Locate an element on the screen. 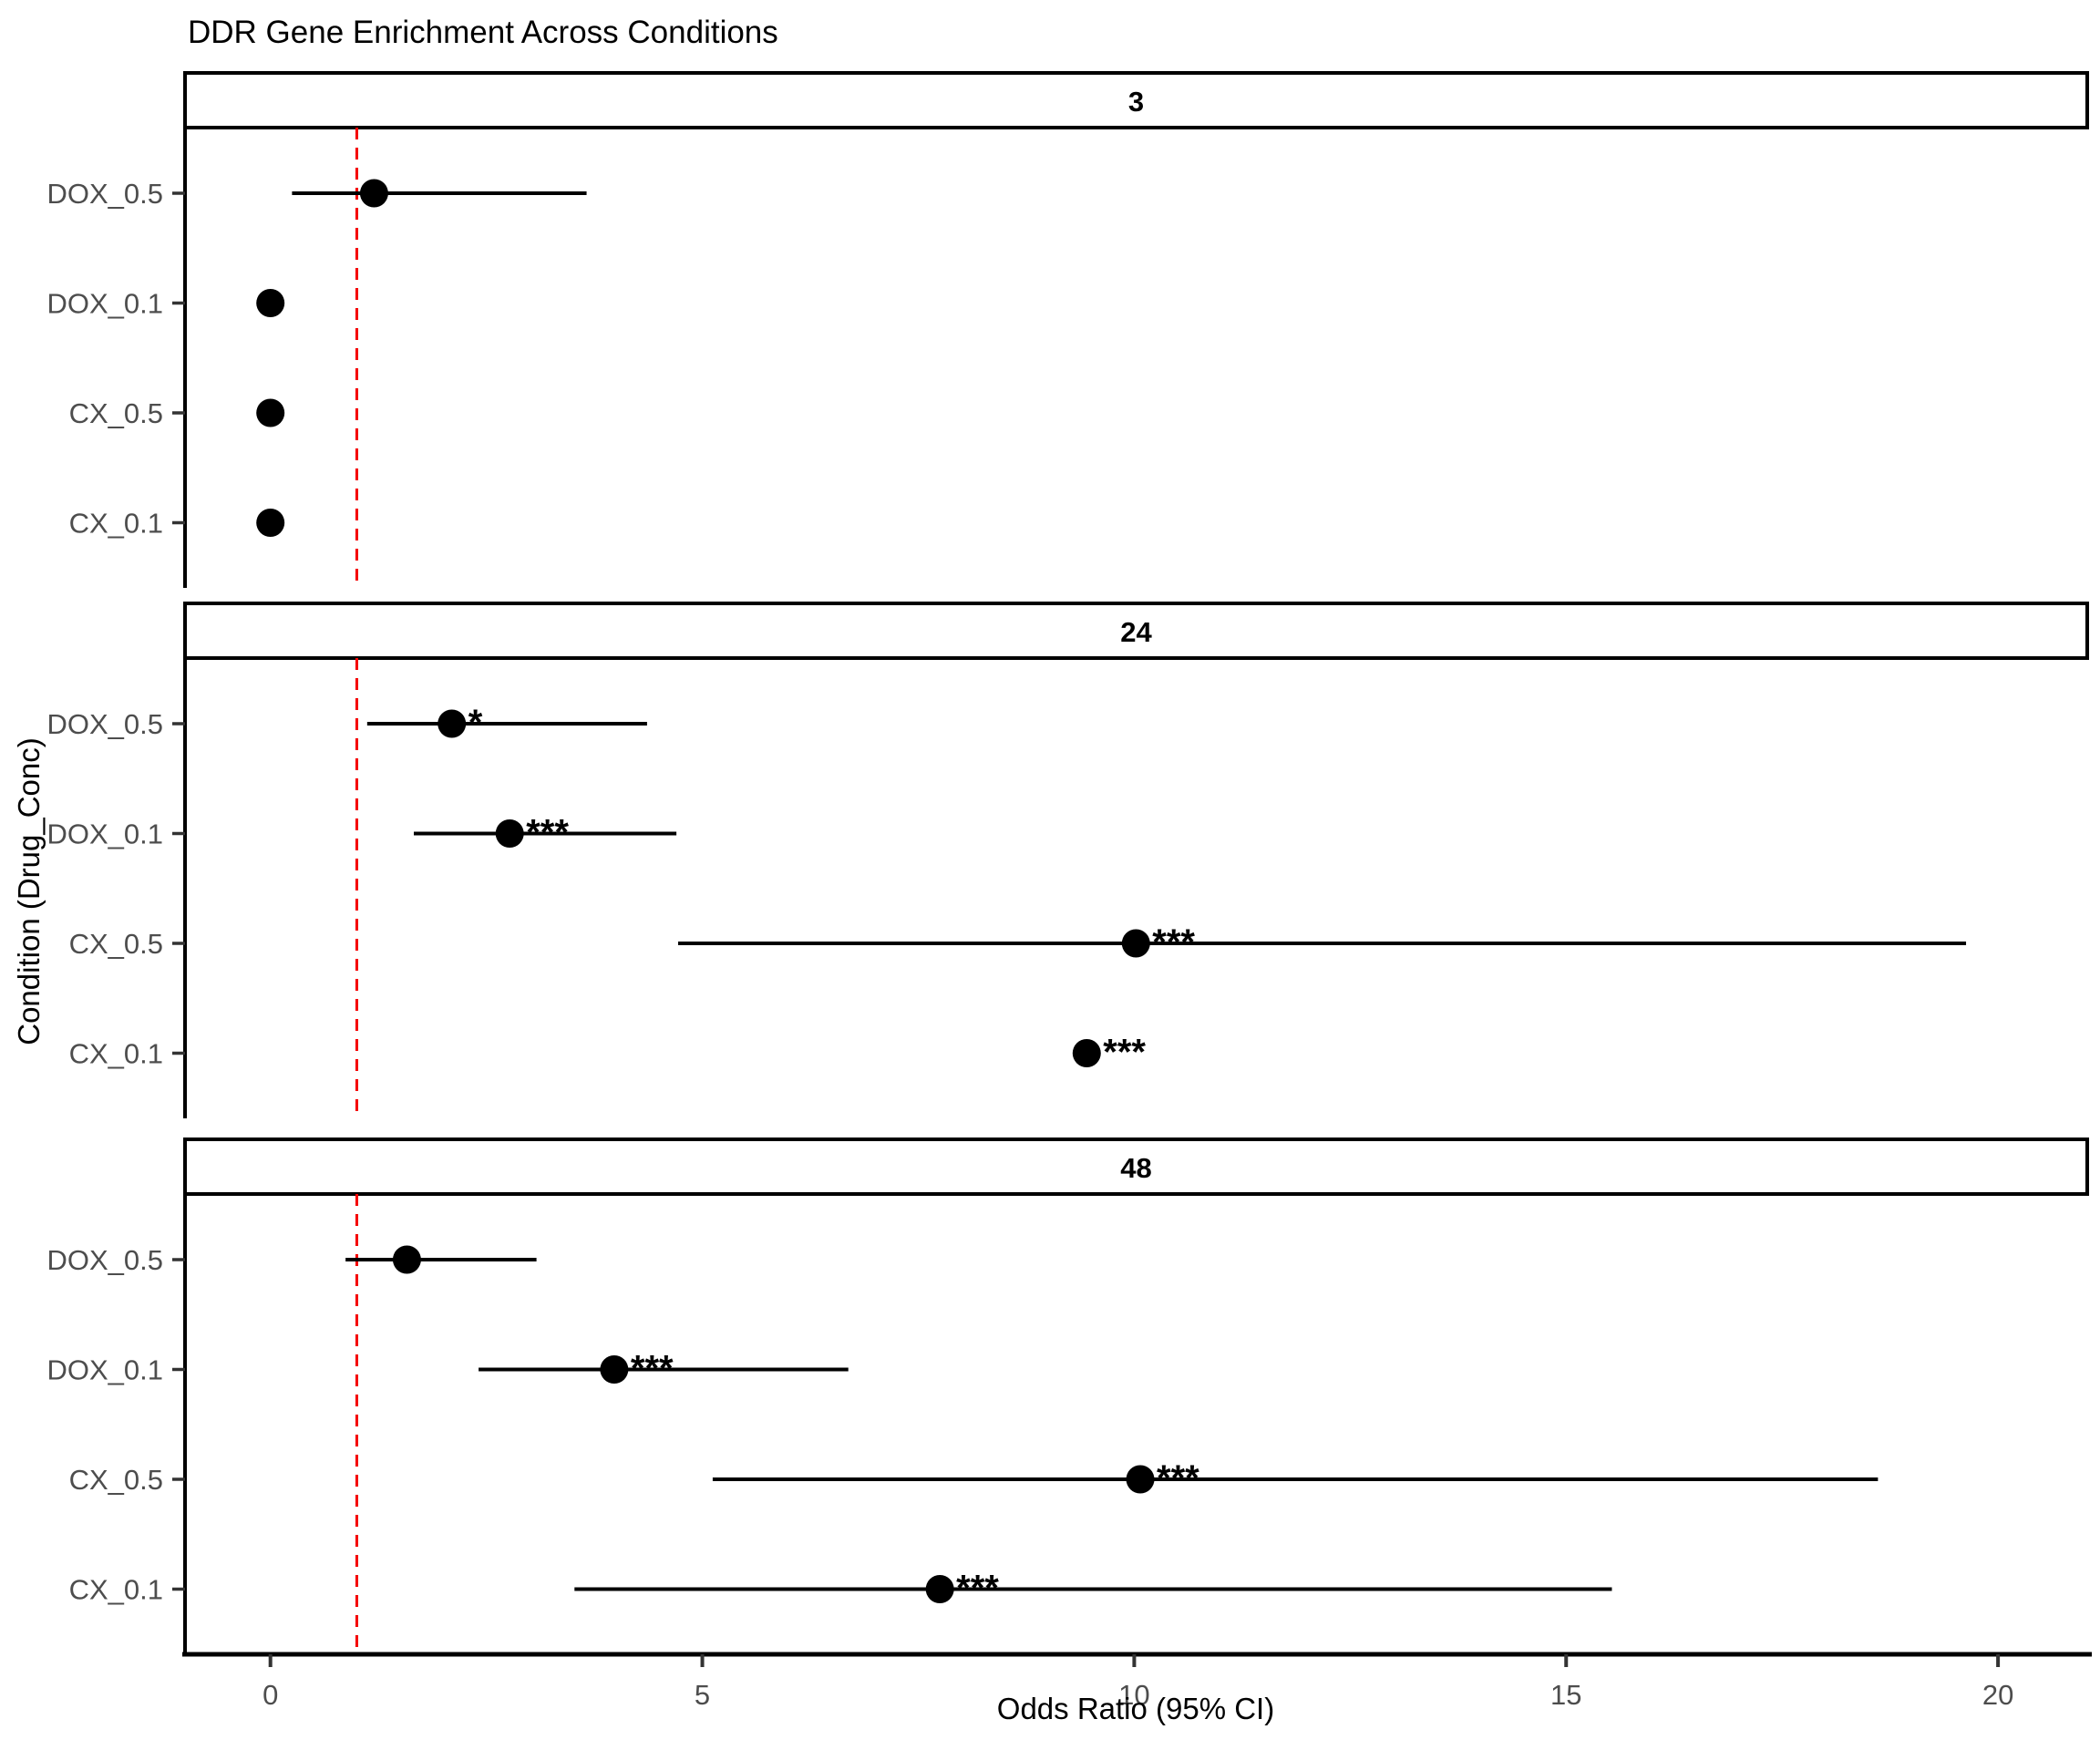 This screenshot has height=1750, width=2100. x-tick-label: 0 is located at coordinates (270, 1695).